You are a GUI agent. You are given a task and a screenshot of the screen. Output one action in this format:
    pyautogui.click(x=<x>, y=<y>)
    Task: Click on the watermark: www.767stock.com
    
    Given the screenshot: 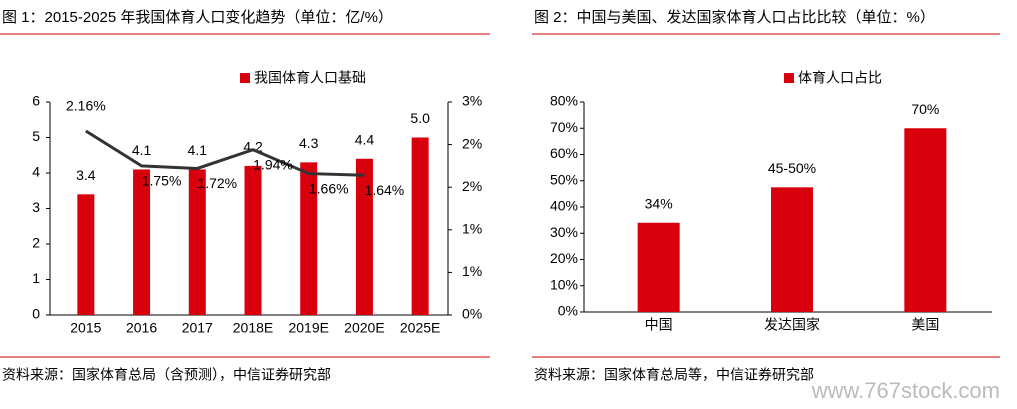 What is the action you would take?
    pyautogui.click(x=905, y=390)
    